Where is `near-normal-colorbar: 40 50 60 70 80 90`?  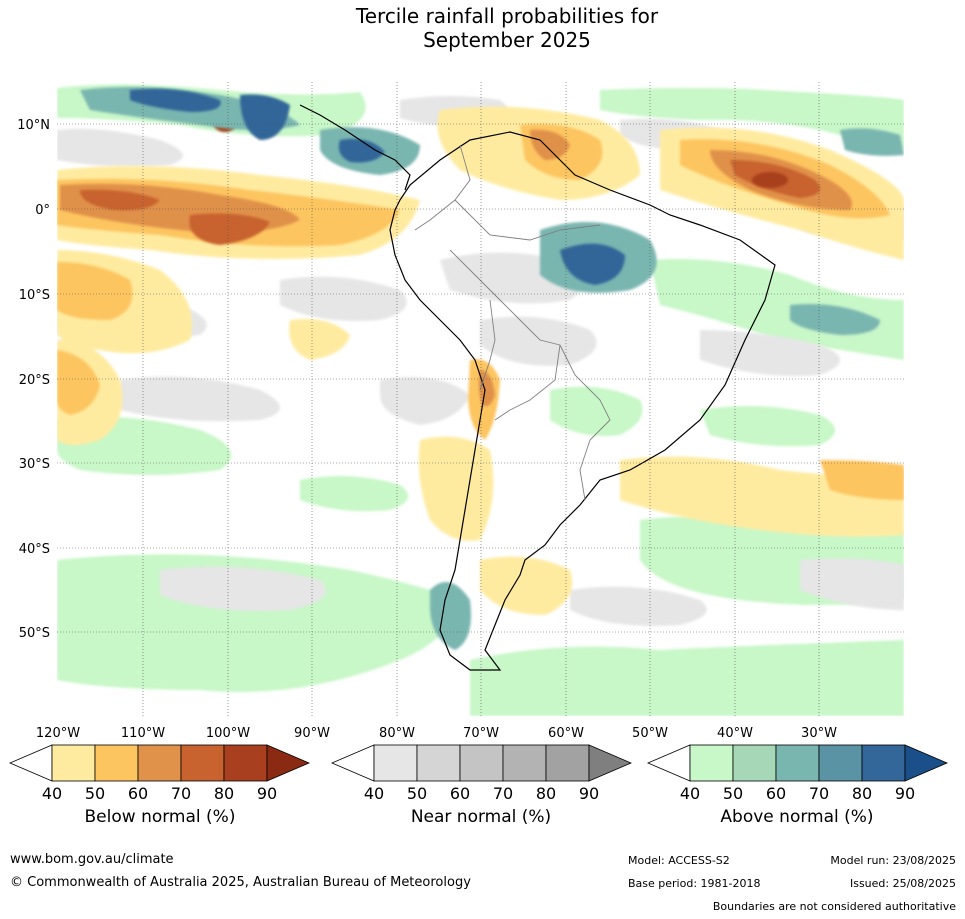
near-normal-colorbar: 40 50 60 70 80 90 is located at coordinates (481, 773).